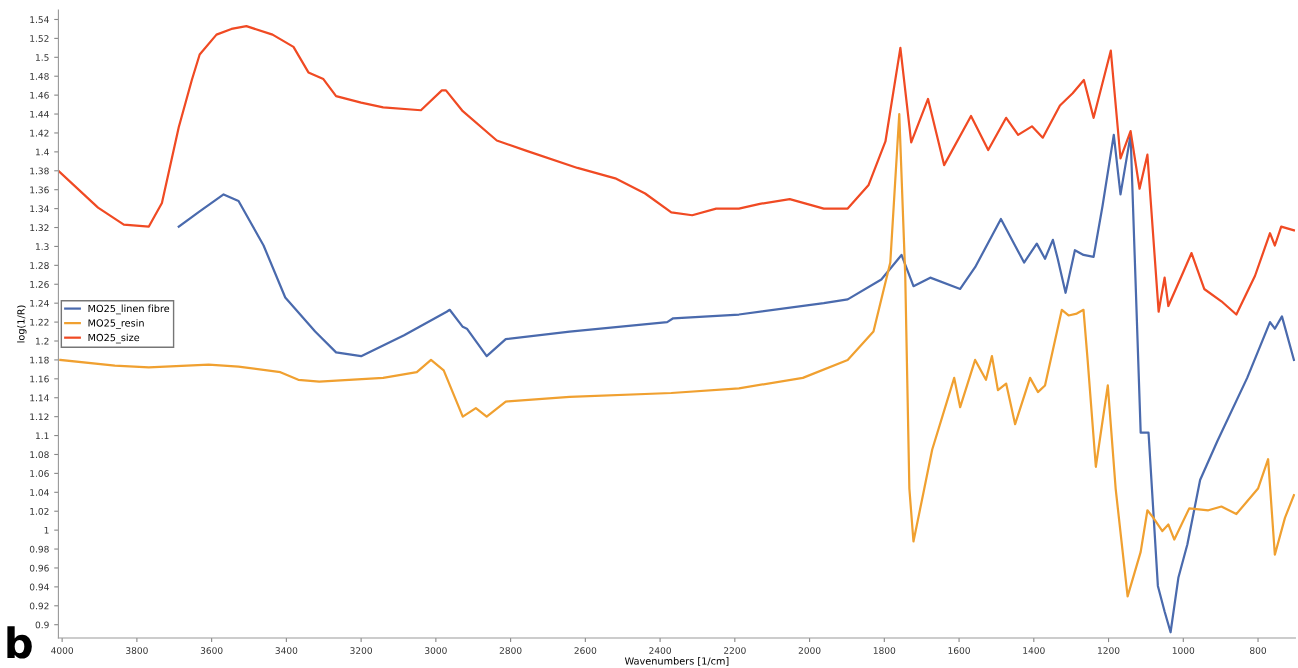 This screenshot has width=1298, height=668. What do you see at coordinates (39, 76) in the screenshot?
I see `y-tick-label: 1.48` at bounding box center [39, 76].